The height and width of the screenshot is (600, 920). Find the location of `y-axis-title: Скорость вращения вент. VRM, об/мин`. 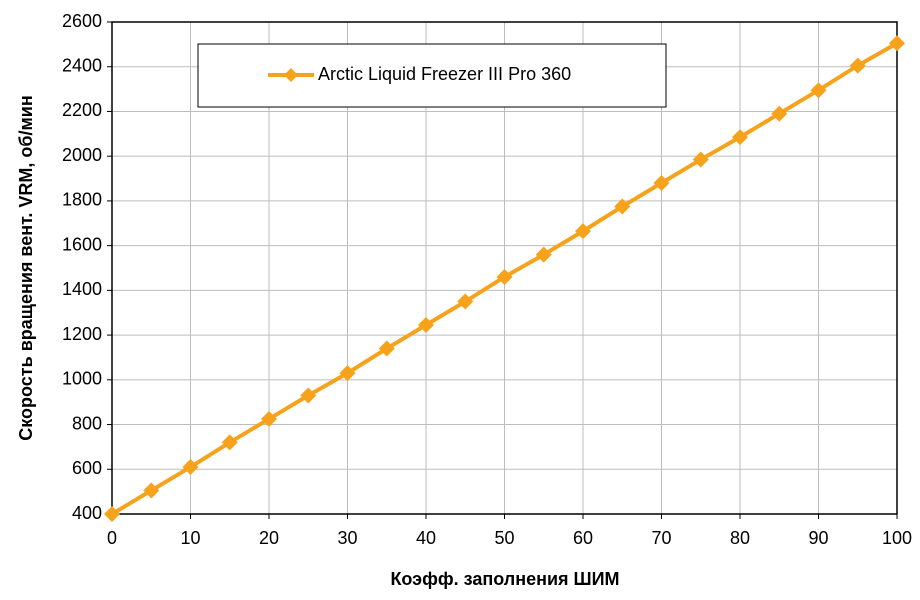

y-axis-title: Скорость вращения вент. VRM, об/мин is located at coordinates (26, 267).